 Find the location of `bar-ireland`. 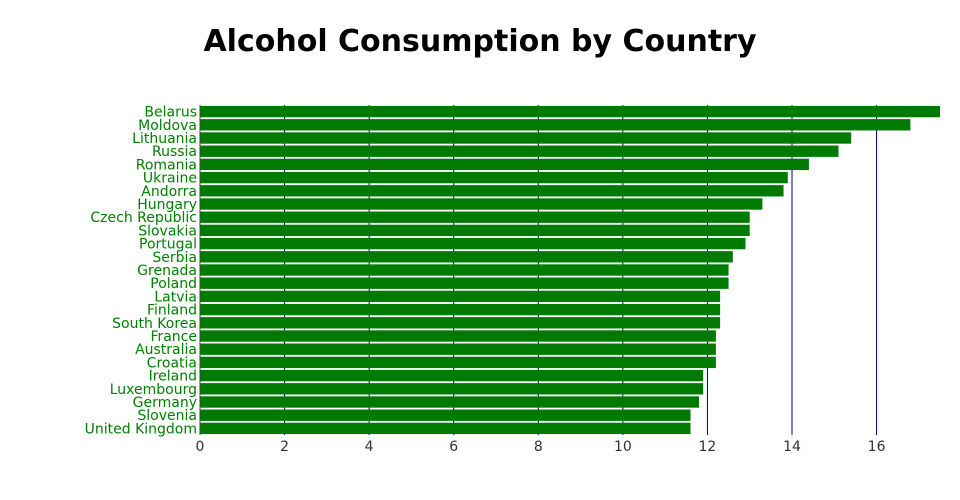

bar-ireland is located at coordinates (452, 375).